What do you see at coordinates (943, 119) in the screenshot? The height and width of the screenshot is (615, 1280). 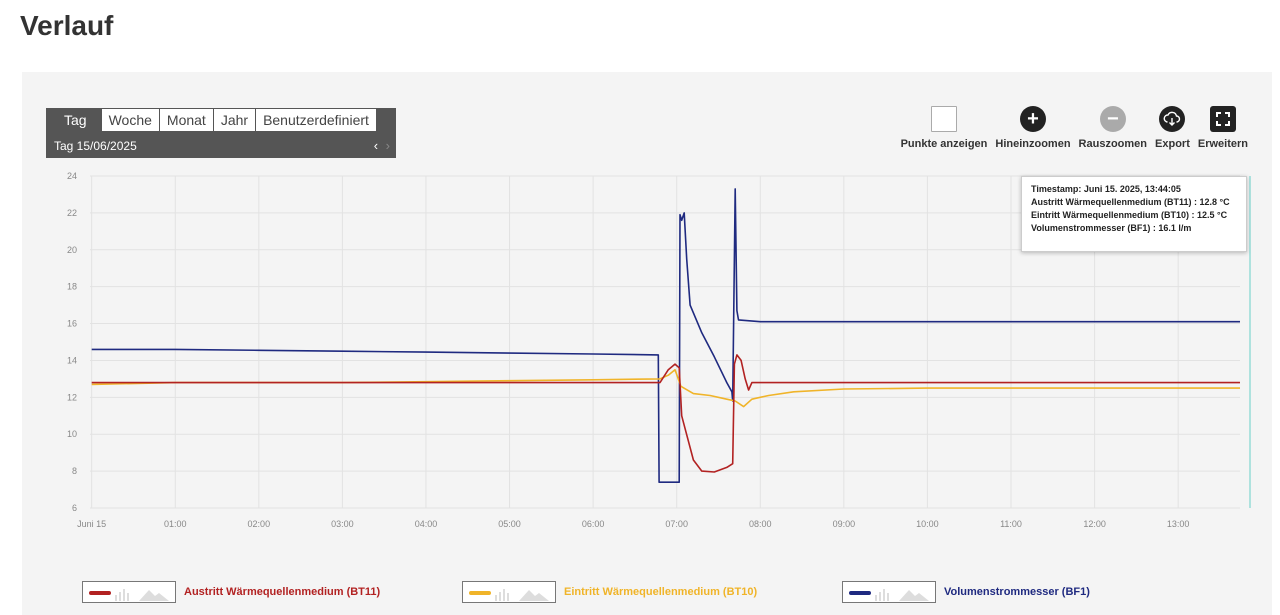 I see `checkbox-icon` at bounding box center [943, 119].